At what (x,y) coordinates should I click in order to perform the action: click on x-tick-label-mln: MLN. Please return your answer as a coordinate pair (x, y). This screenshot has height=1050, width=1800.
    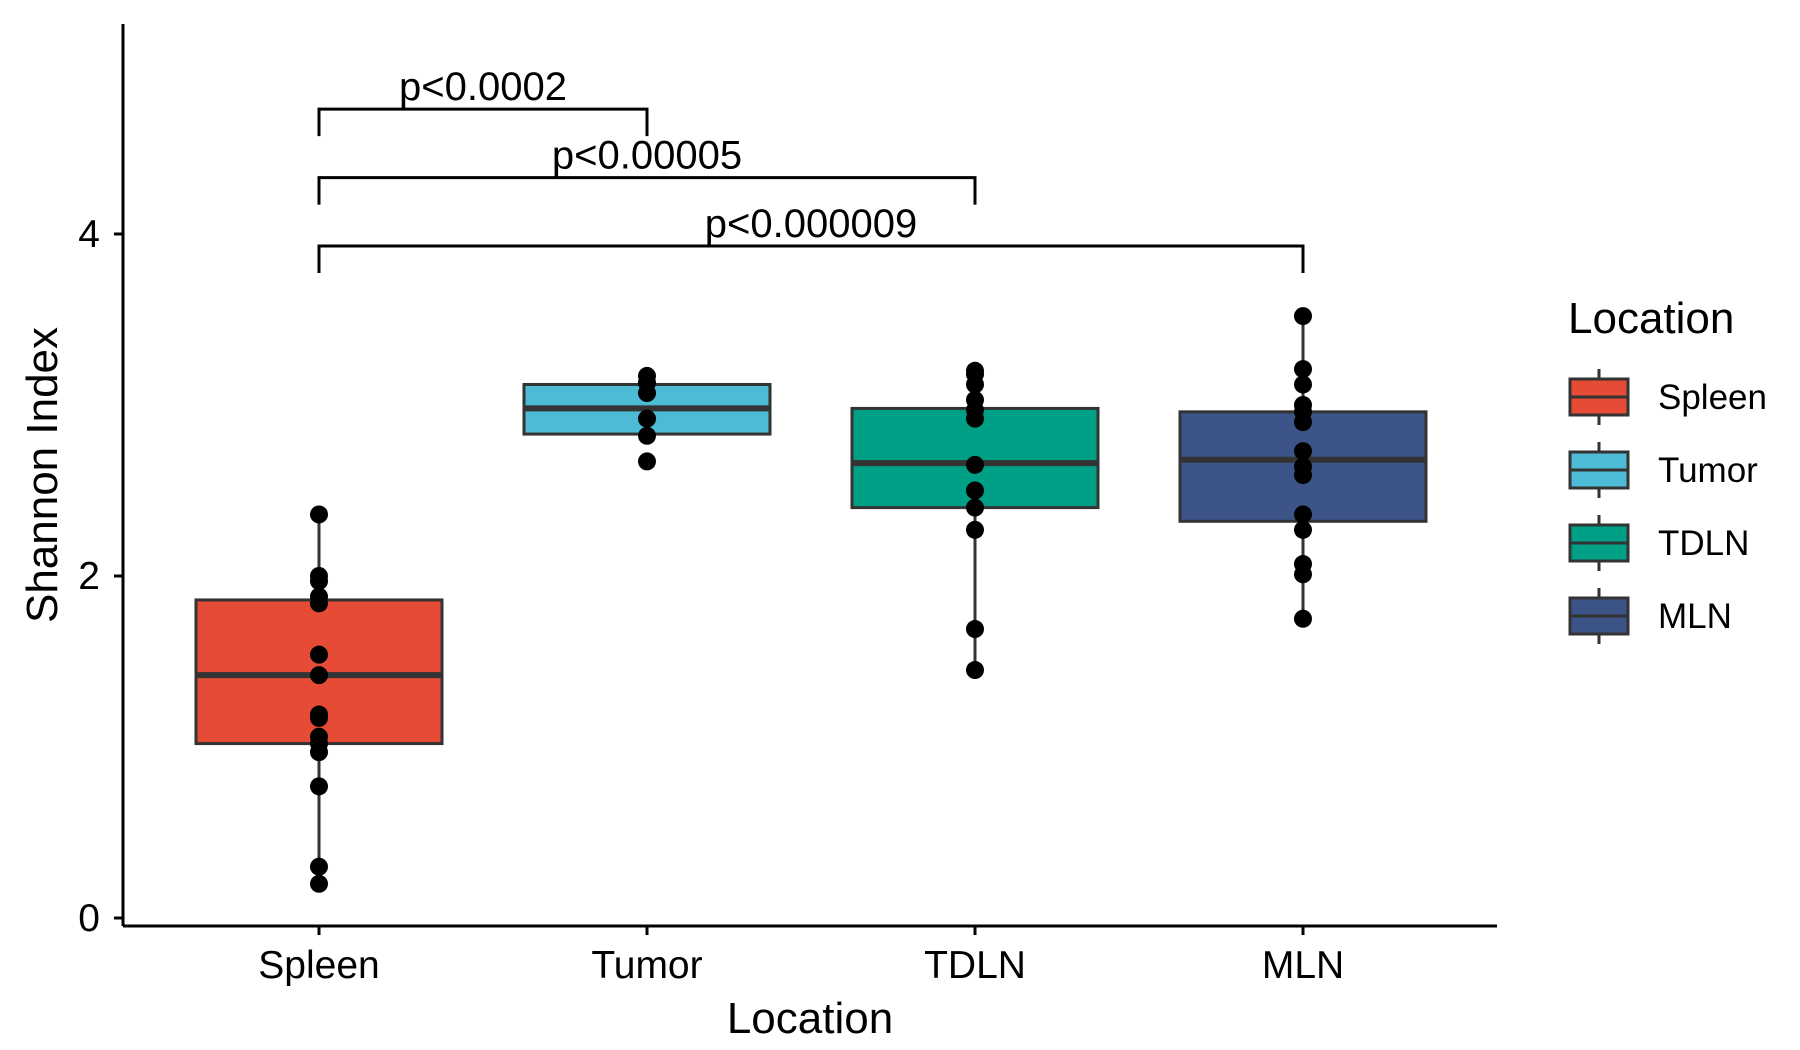
    Looking at the image, I should click on (1303, 965).